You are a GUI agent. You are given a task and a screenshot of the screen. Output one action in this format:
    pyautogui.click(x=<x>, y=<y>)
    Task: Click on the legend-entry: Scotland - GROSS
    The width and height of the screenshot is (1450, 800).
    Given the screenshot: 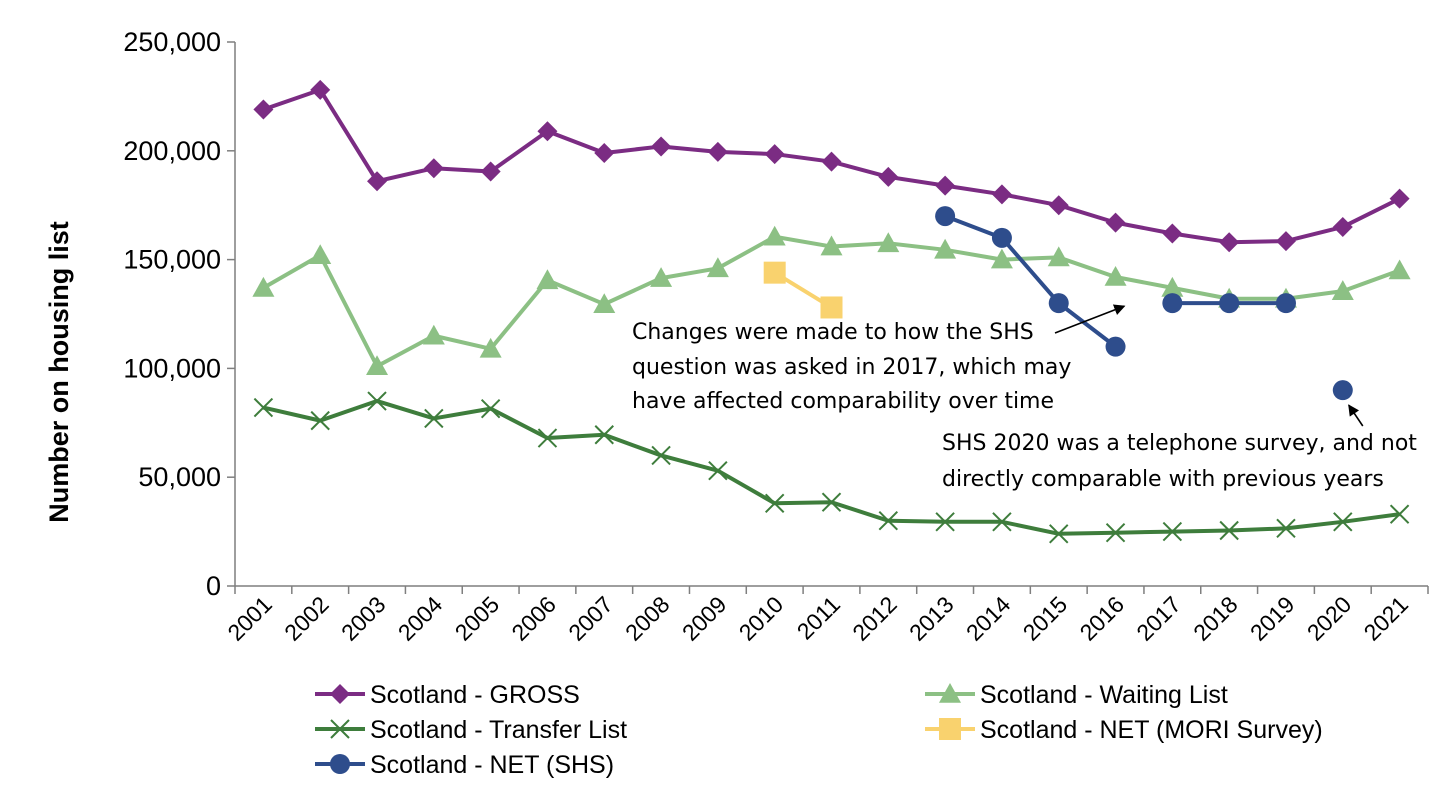 What is the action you would take?
    pyautogui.click(x=447, y=695)
    